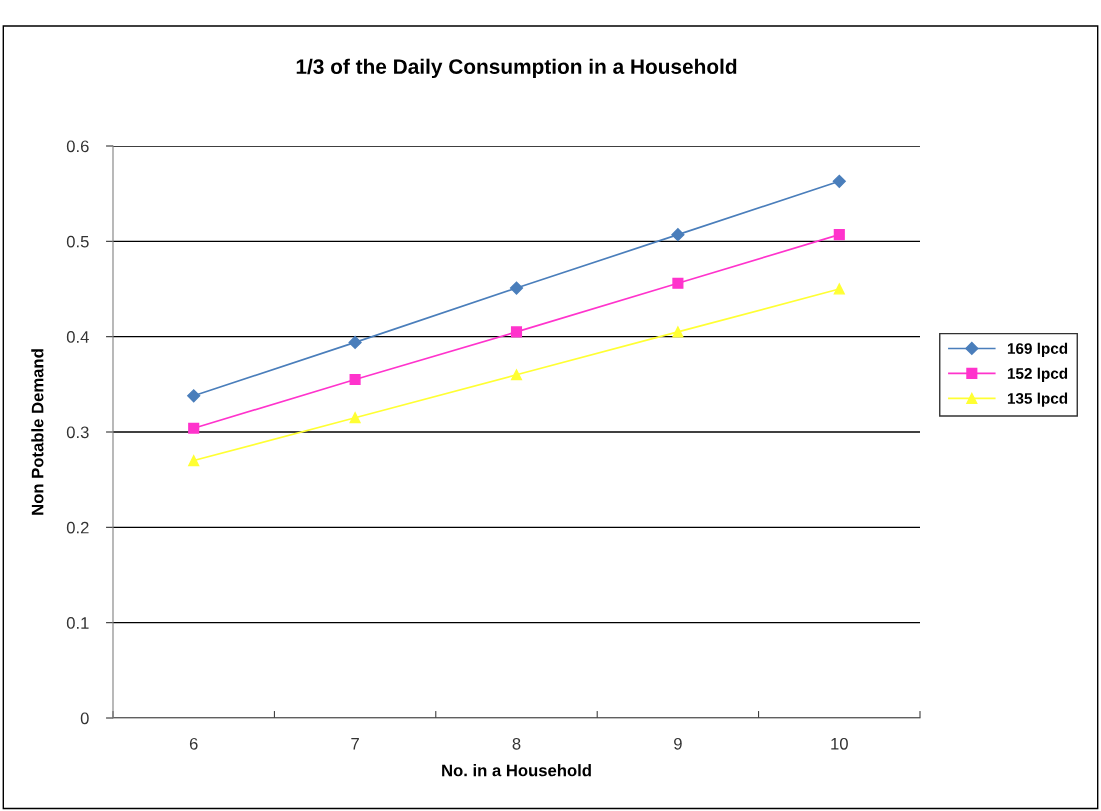 This screenshot has width=1101, height=811. What do you see at coordinates (77, 146) in the screenshot?
I see `y-tick-label: 0.6` at bounding box center [77, 146].